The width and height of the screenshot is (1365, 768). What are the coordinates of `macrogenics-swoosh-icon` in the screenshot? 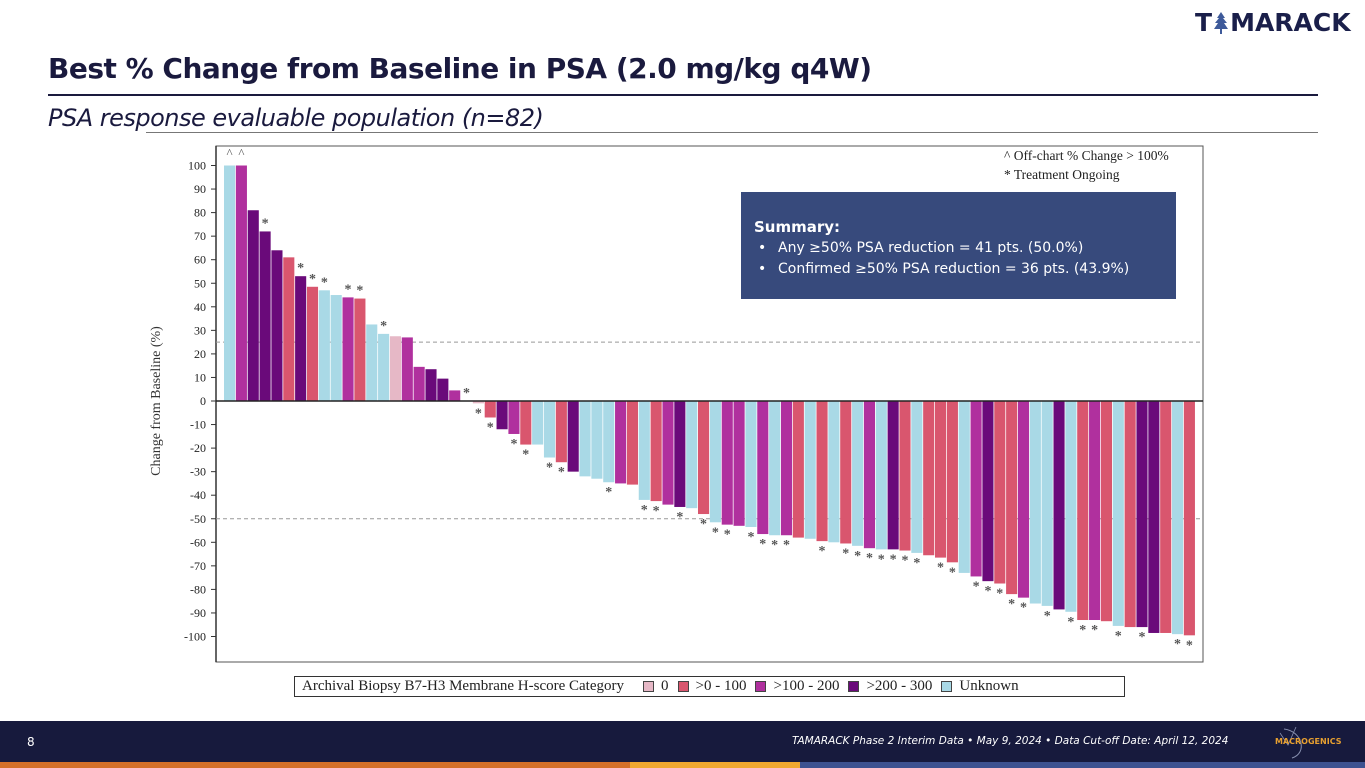 It's located at (1290, 742).